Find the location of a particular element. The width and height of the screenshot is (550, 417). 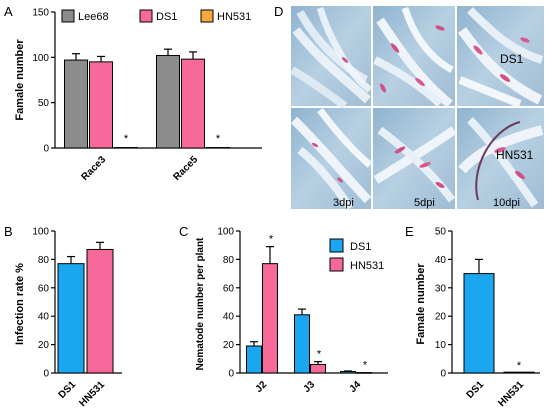

chart-c-y-axis-label: Nematode number per plant is located at coordinates (200, 303).